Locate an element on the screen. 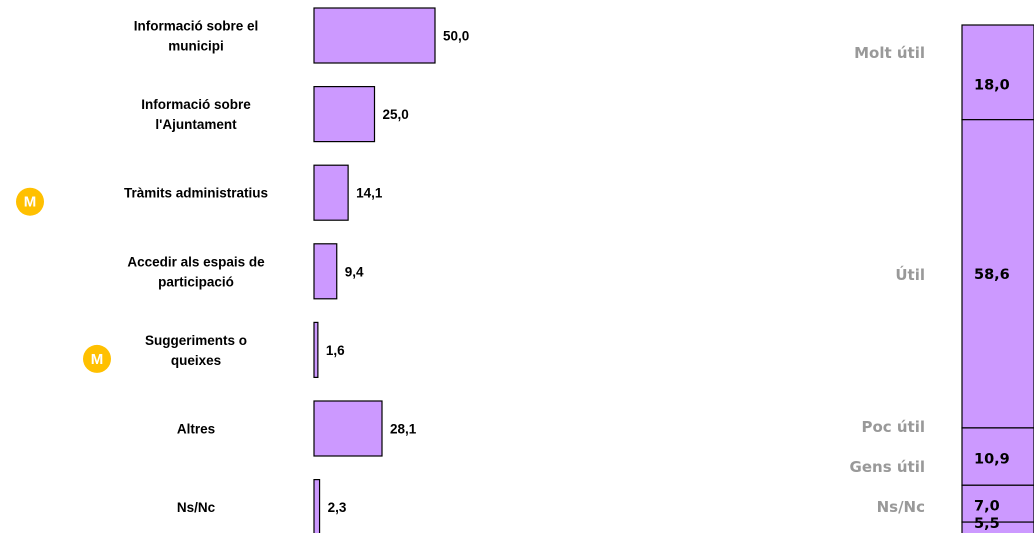 Image resolution: width=1034 pixels, height=533 pixels. category-label: Suggeriments o is located at coordinates (196, 340).